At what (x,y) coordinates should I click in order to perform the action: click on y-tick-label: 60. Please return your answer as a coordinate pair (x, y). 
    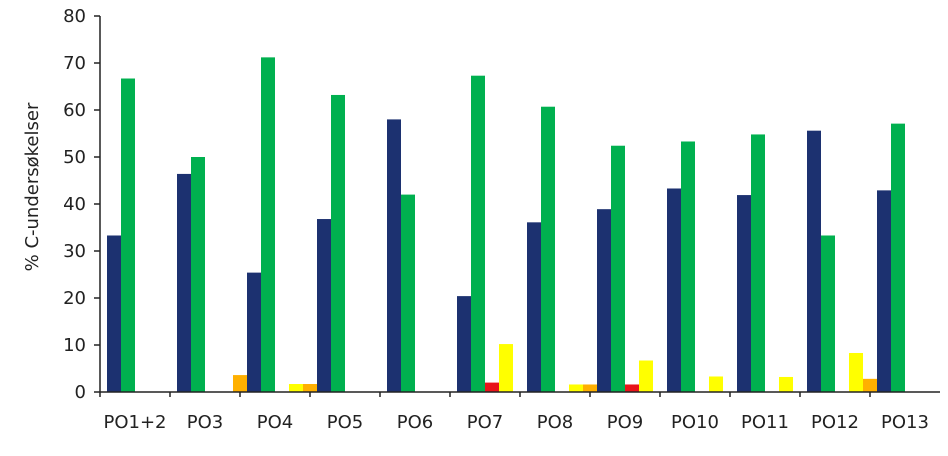
    Looking at the image, I should click on (74, 110).